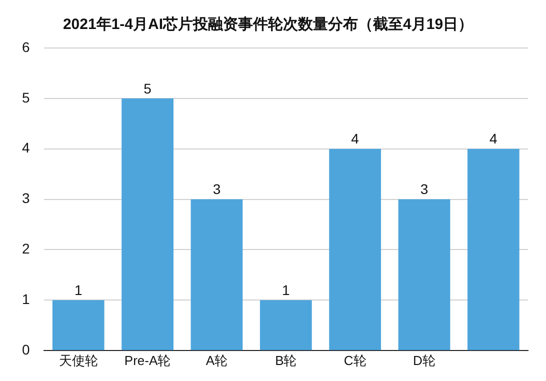  What do you see at coordinates (26, 97) in the screenshot?
I see `y-tick-label: 5` at bounding box center [26, 97].